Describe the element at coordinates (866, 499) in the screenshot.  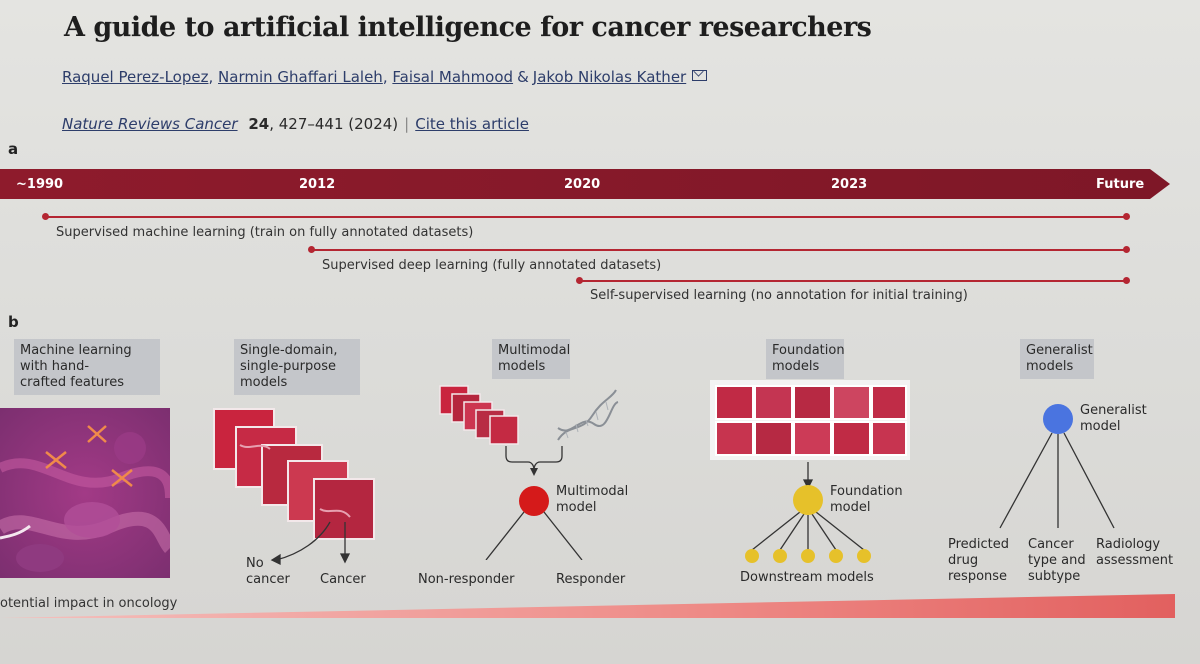
I see `foundation-model-label: Foundation model` at that location.